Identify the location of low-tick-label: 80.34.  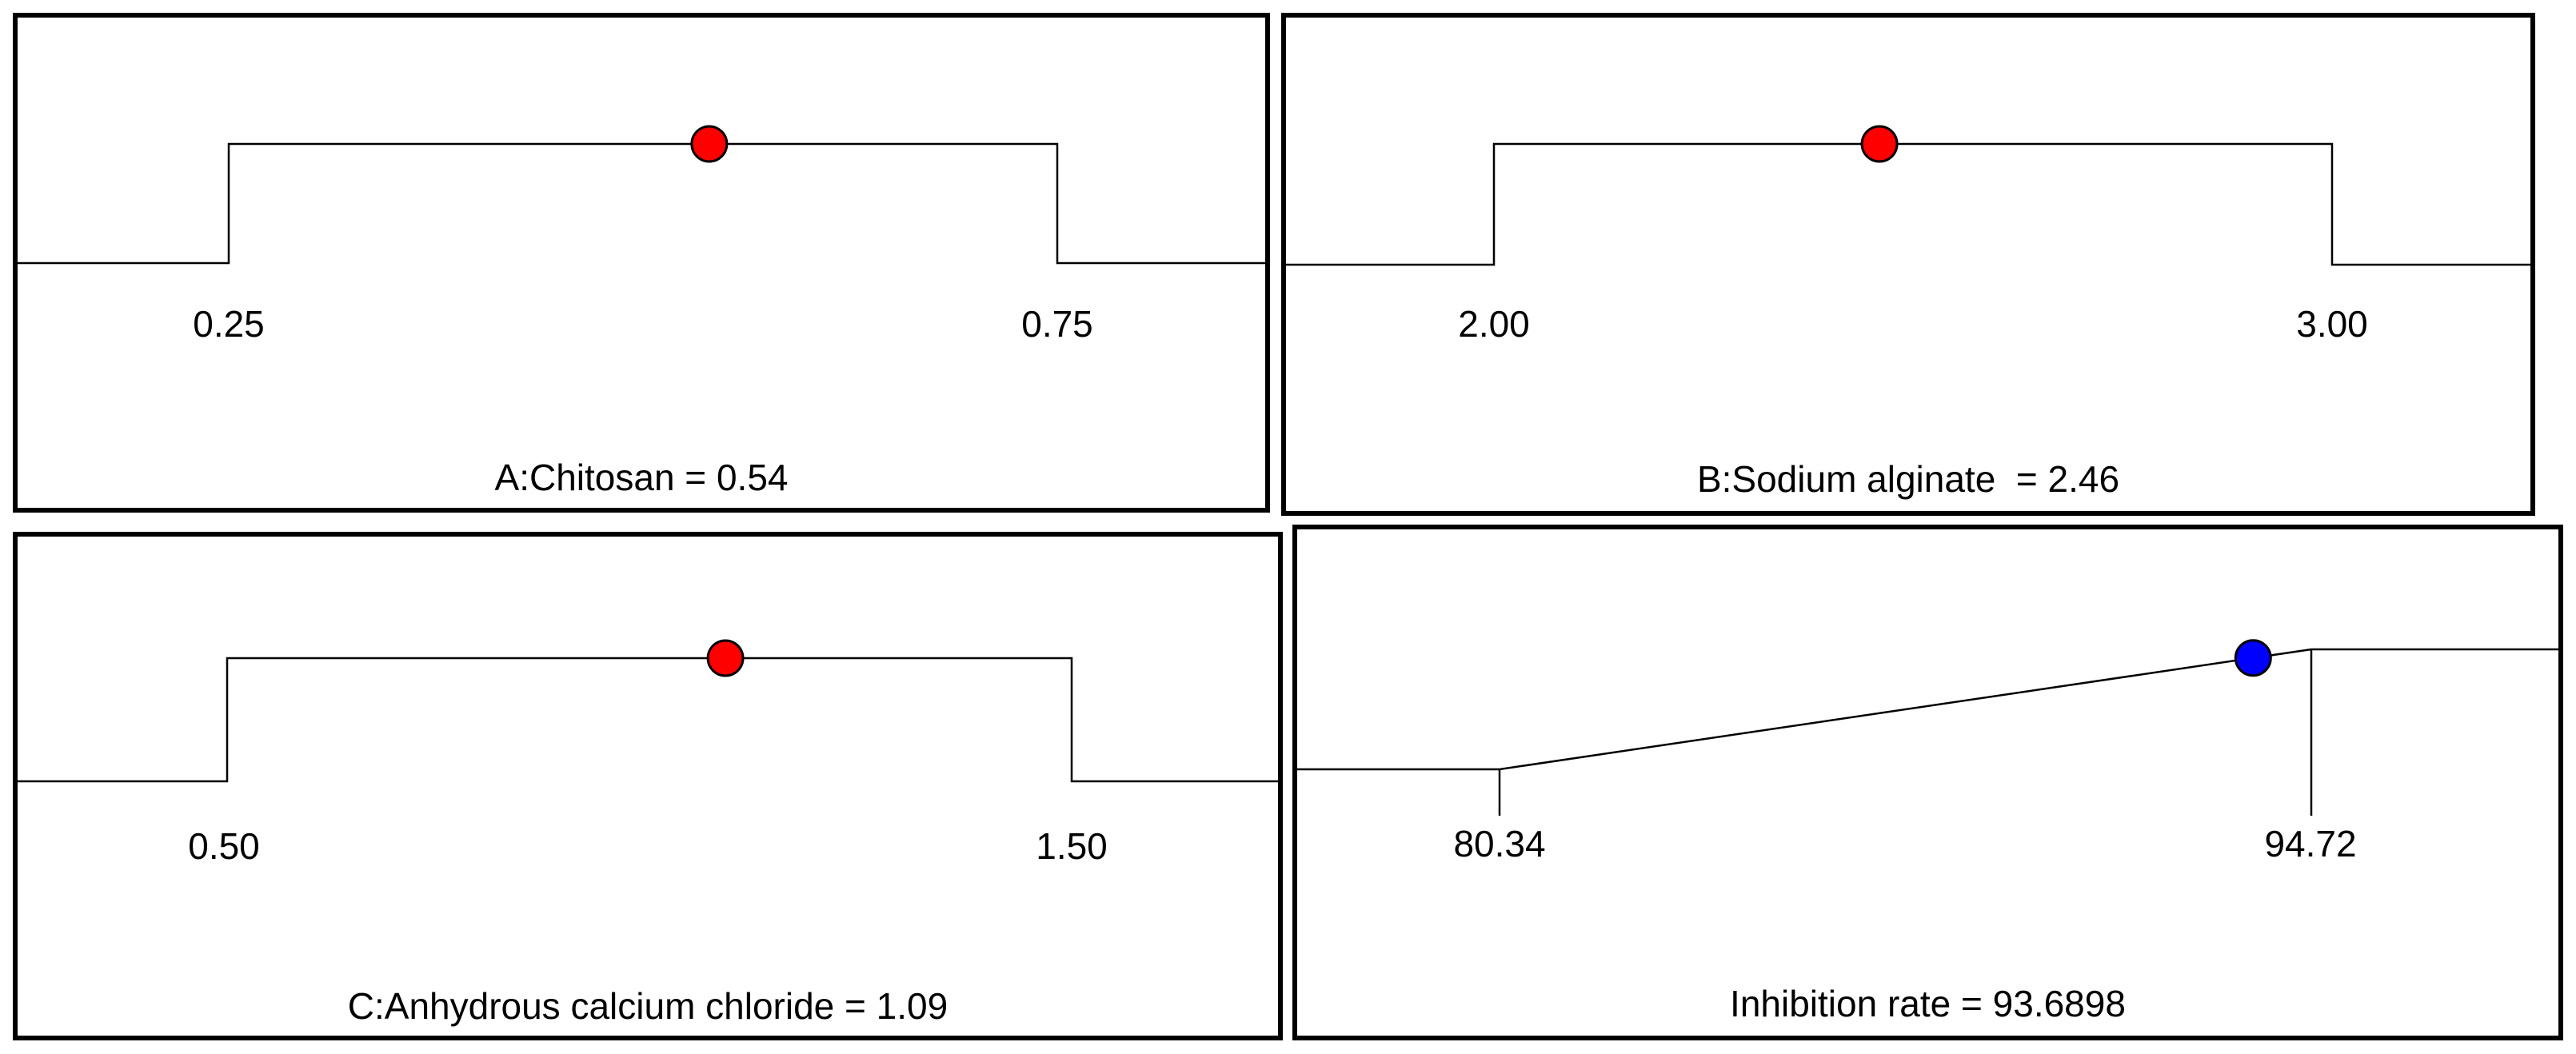
(1500, 843).